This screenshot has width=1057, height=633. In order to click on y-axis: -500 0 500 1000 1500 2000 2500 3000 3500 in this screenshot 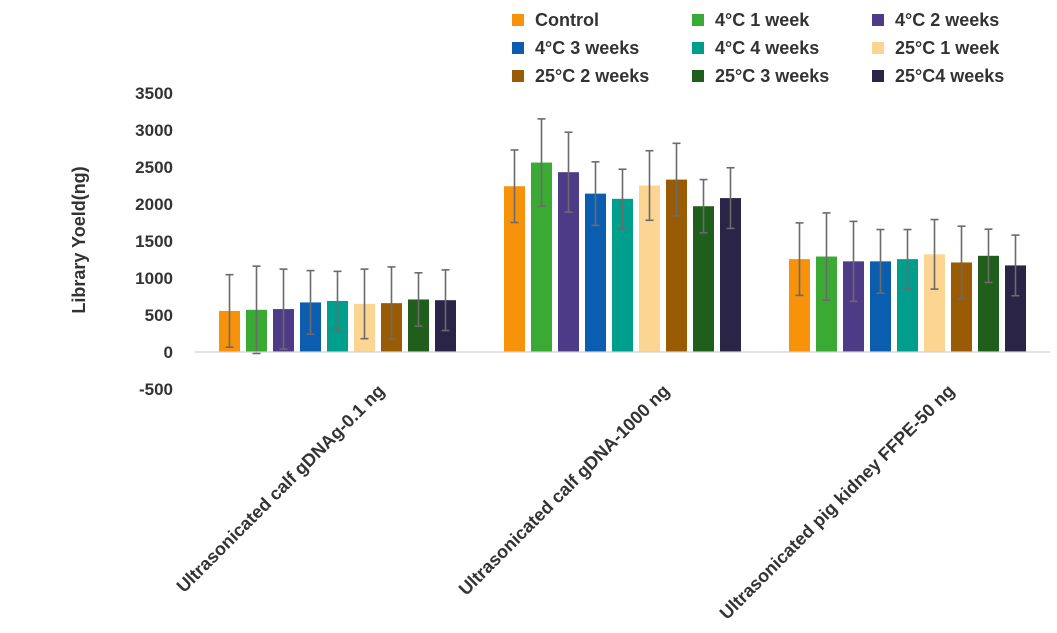, I will do `click(154, 241)`.